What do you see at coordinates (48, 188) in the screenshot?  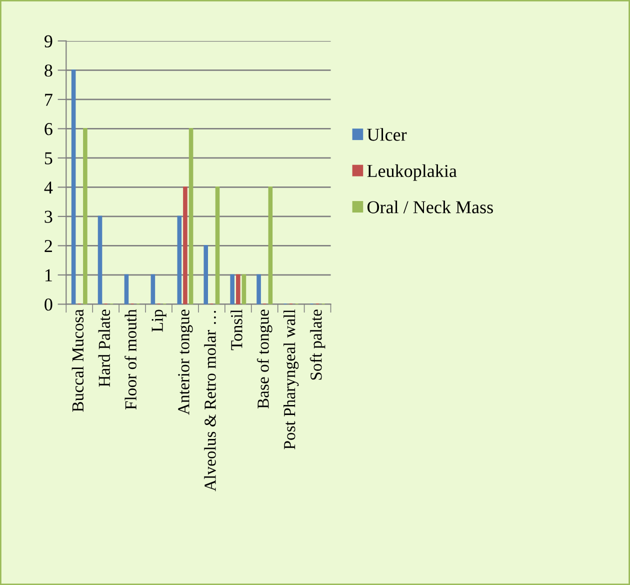 I see `y-tick-label: 4` at bounding box center [48, 188].